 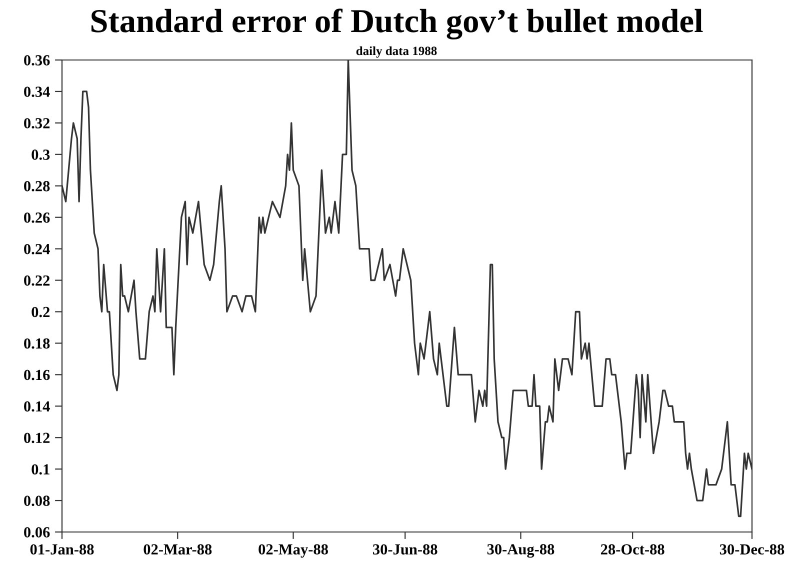 What do you see at coordinates (37, 217) in the screenshot?
I see `y-tick-label: 0.26` at bounding box center [37, 217].